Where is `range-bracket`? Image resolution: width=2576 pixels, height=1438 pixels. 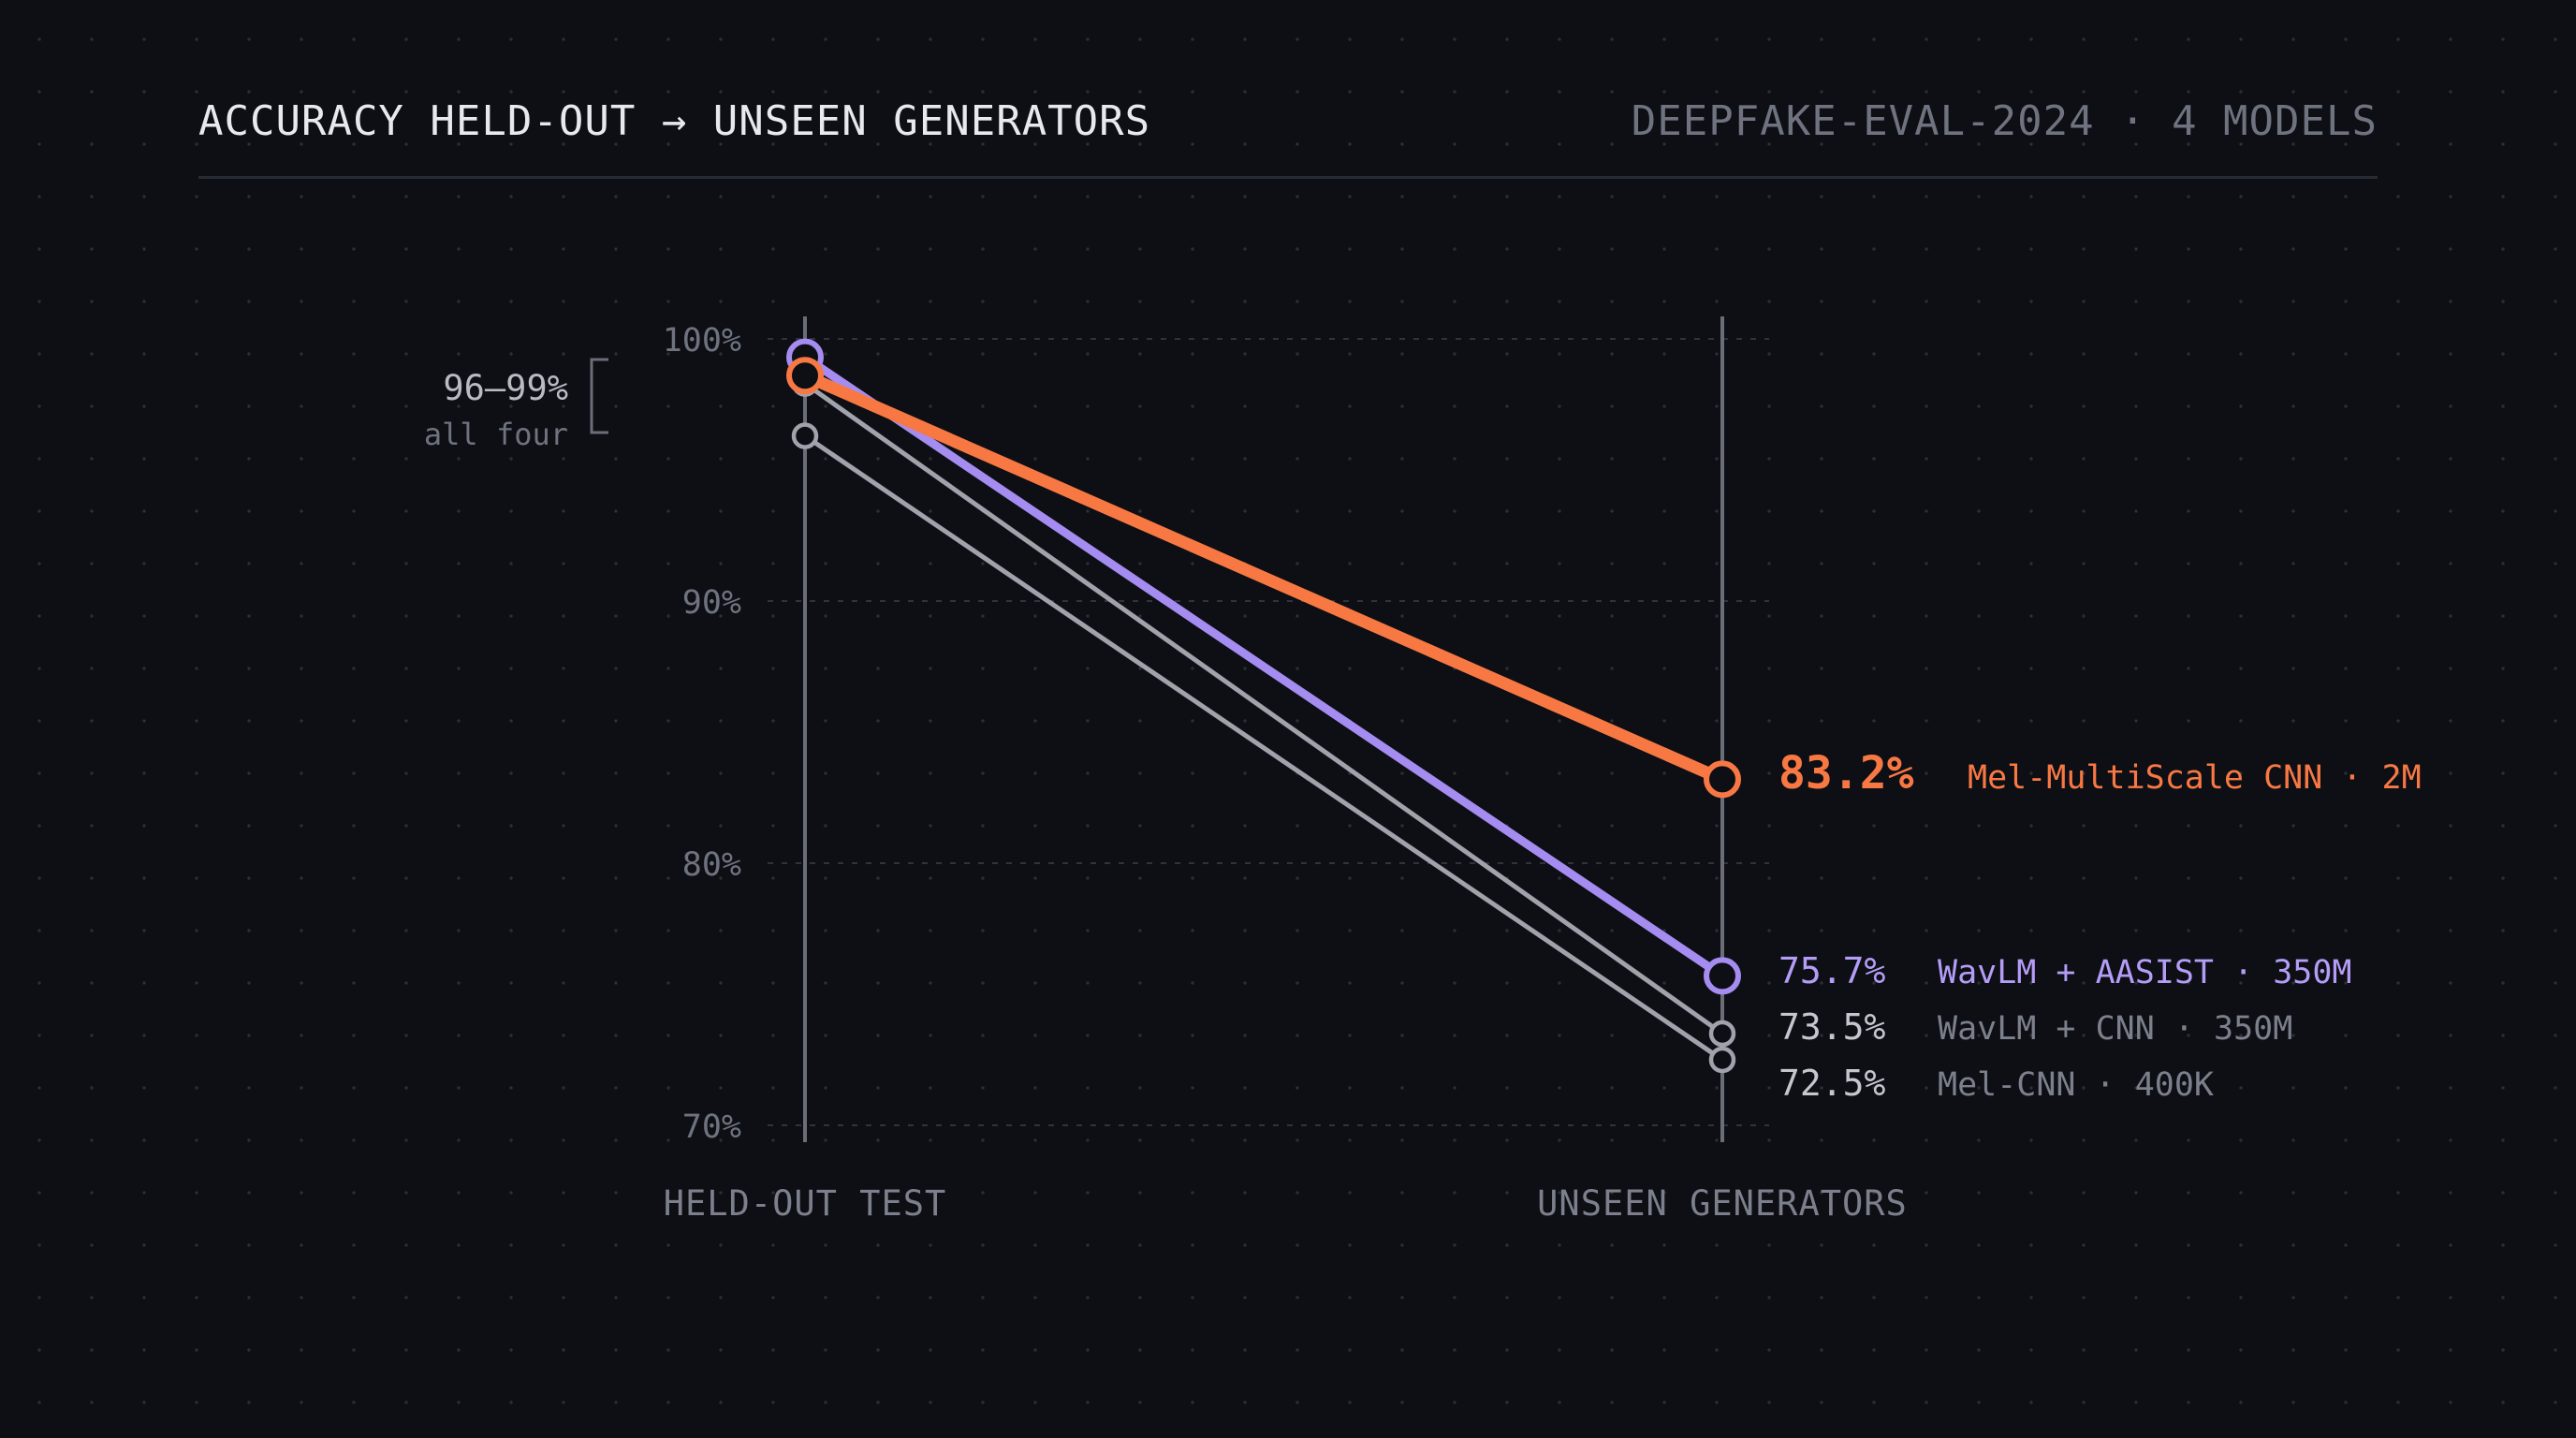 range-bracket is located at coordinates (599, 396).